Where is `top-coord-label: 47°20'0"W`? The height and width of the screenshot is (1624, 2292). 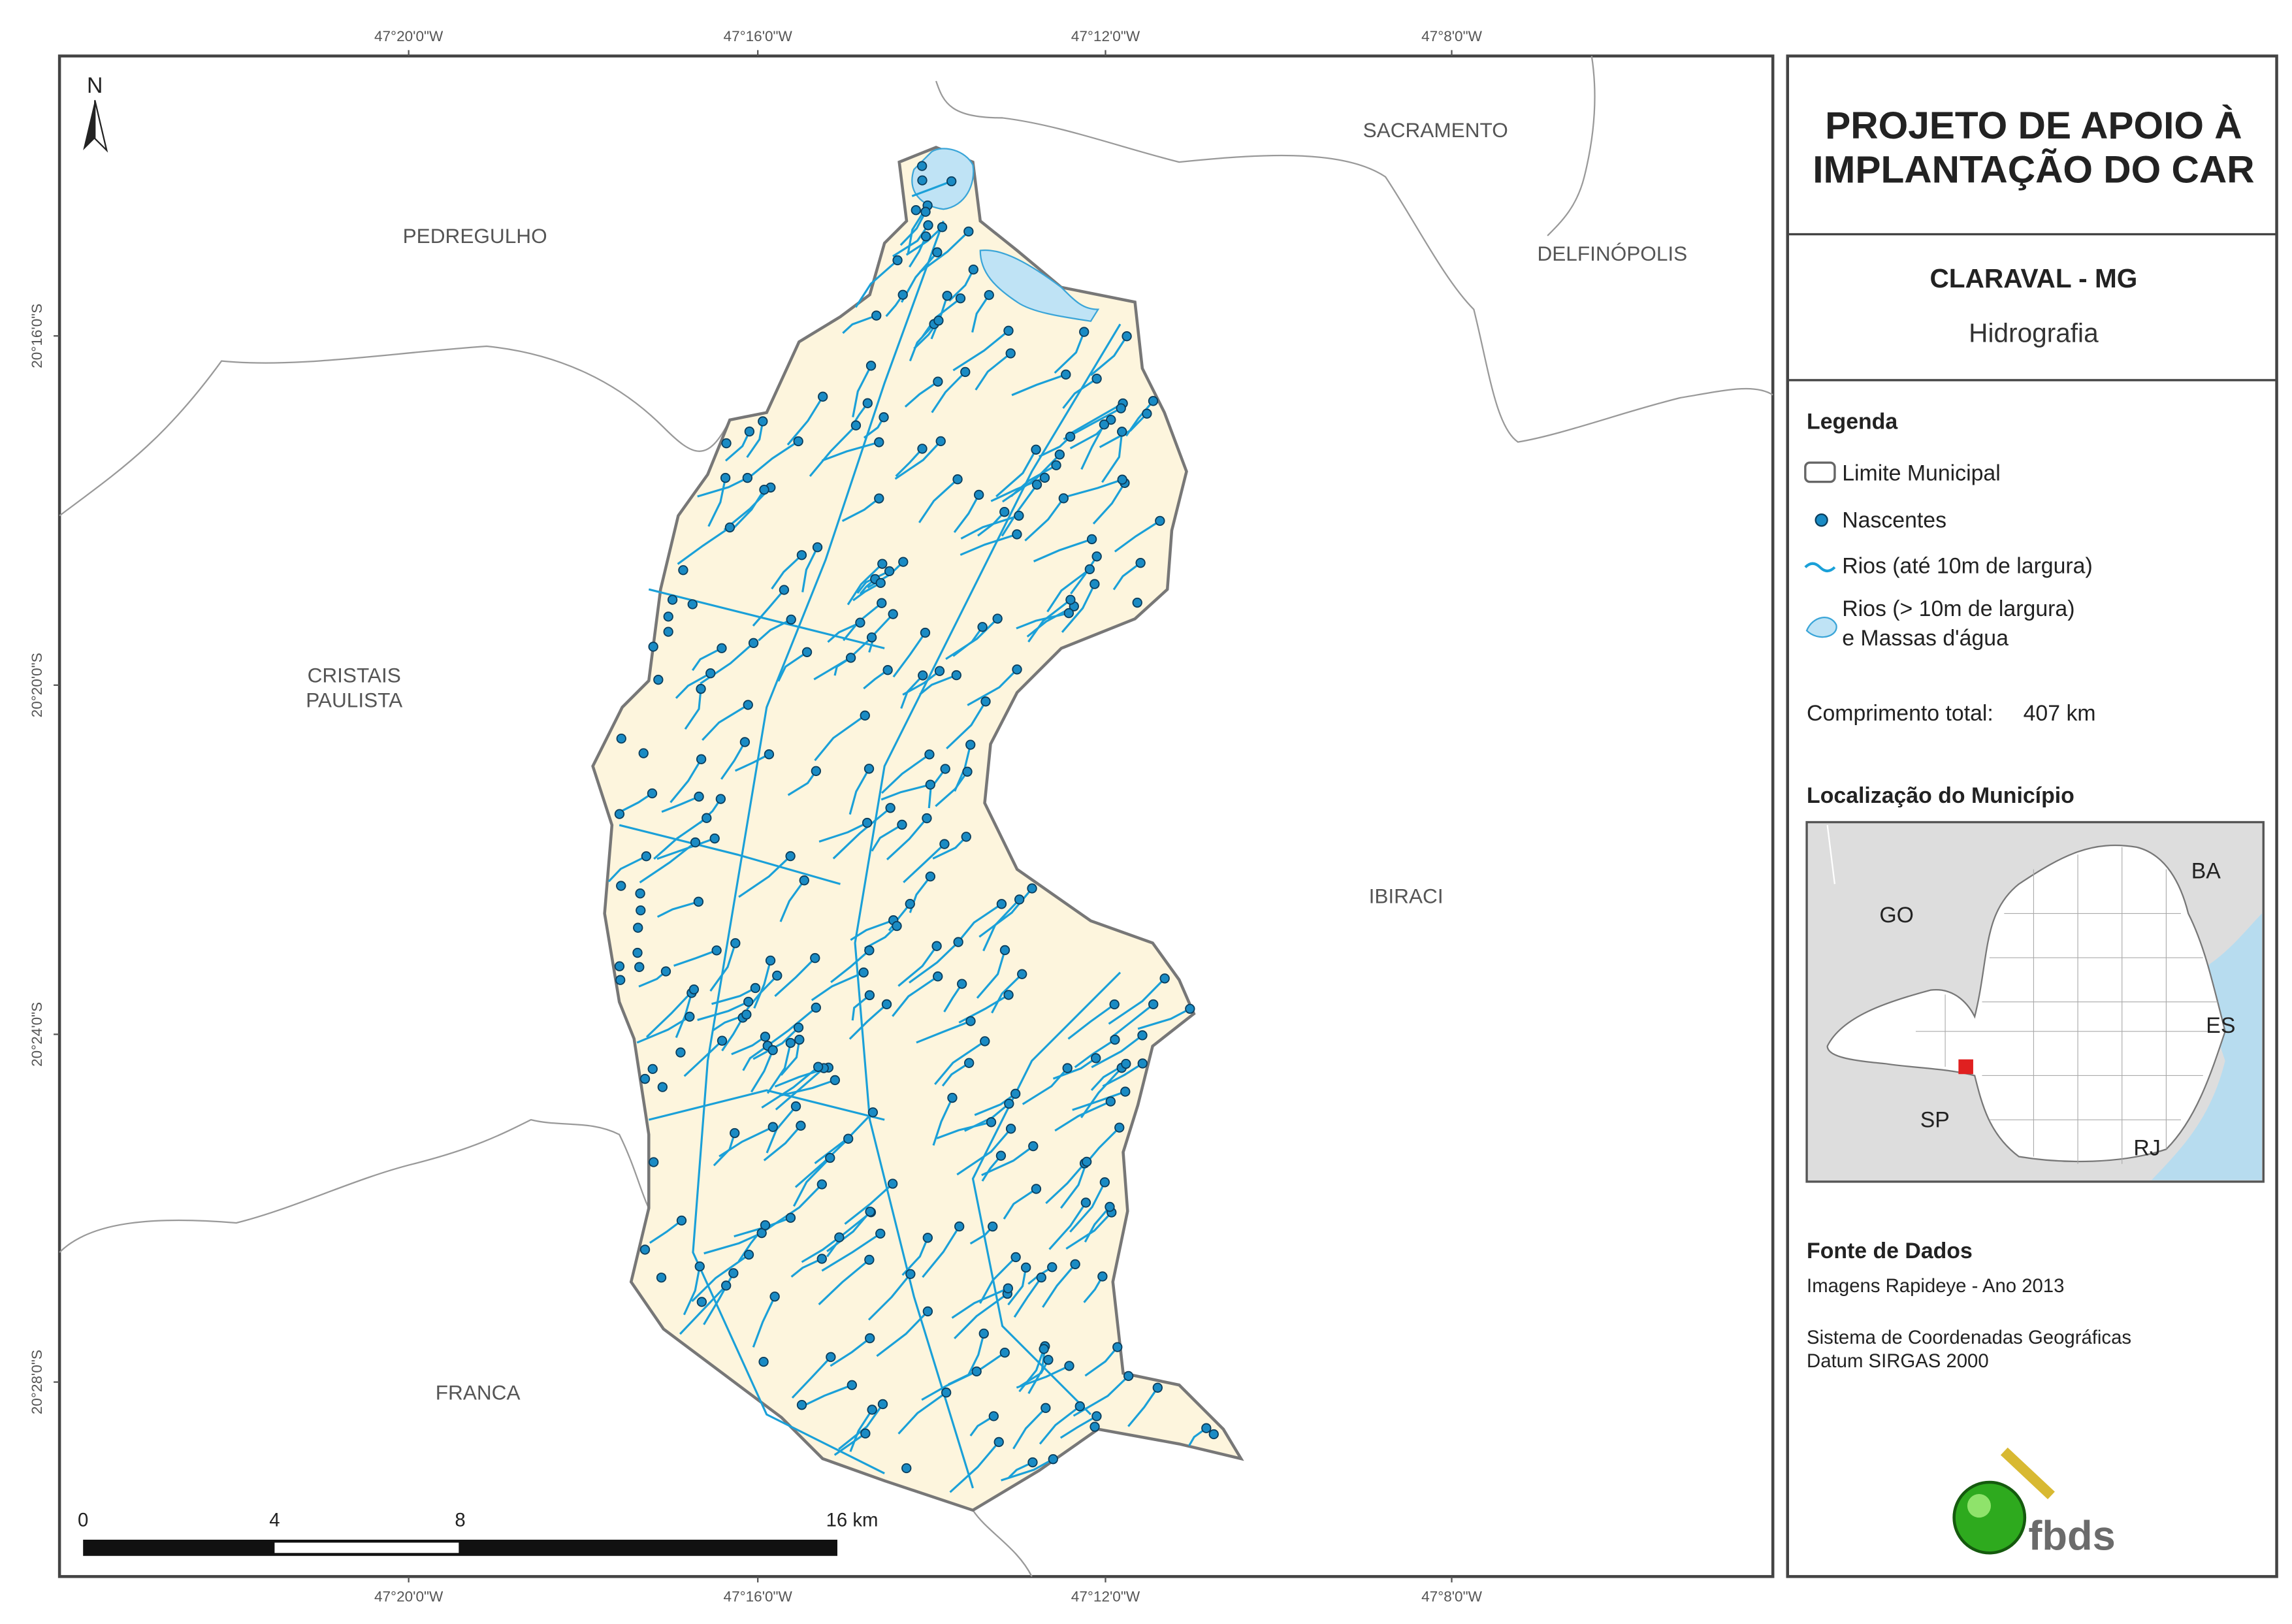
top-coord-label: 47°20'0"W is located at coordinates (409, 36).